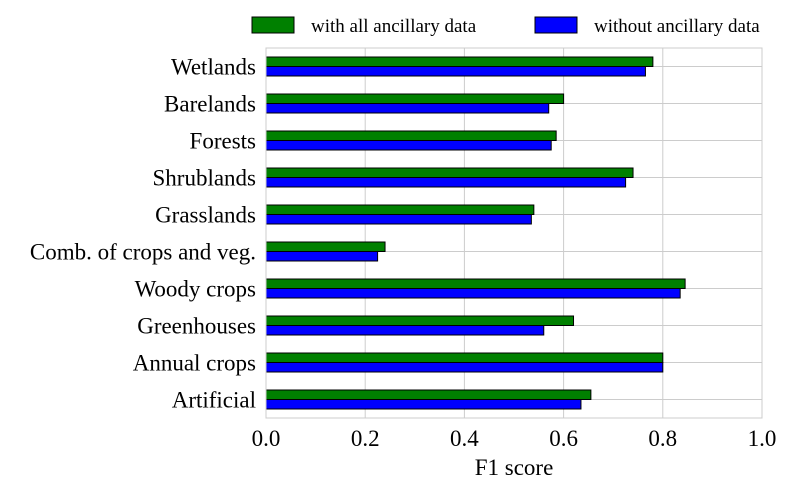 This screenshot has height=490, width=792. I want to click on x-tick-label: 0.0, so click(266, 438).